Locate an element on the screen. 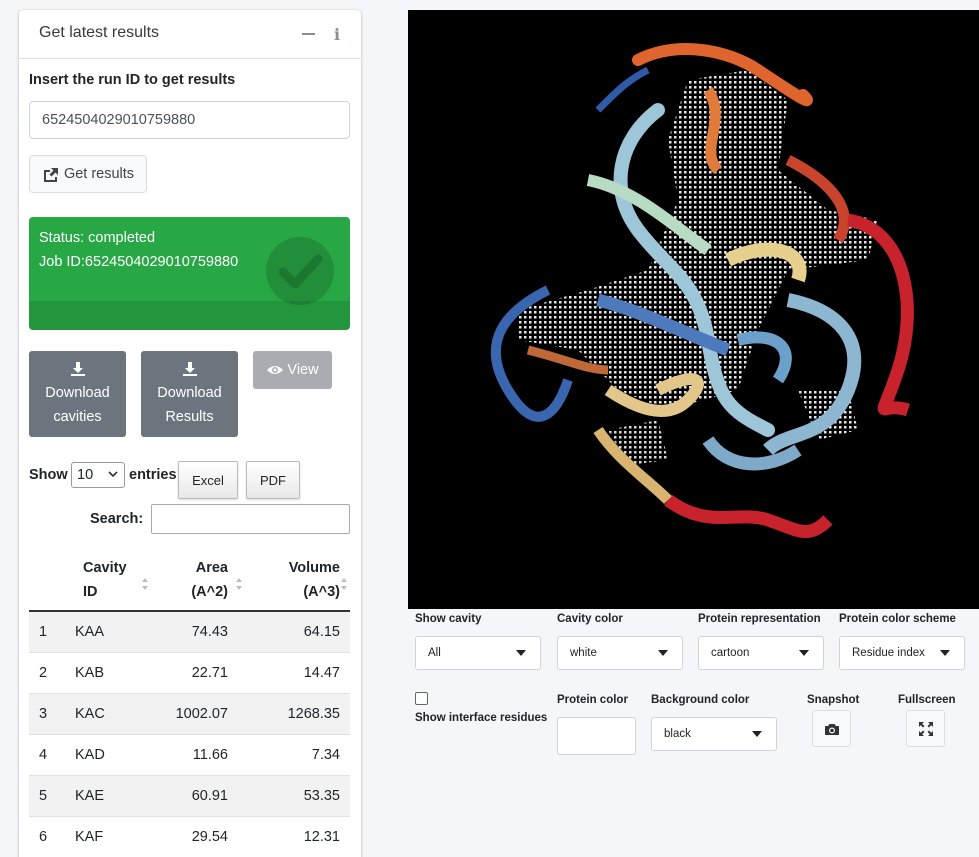 The width and height of the screenshot is (979, 857). bg-color-value: black is located at coordinates (677, 734).